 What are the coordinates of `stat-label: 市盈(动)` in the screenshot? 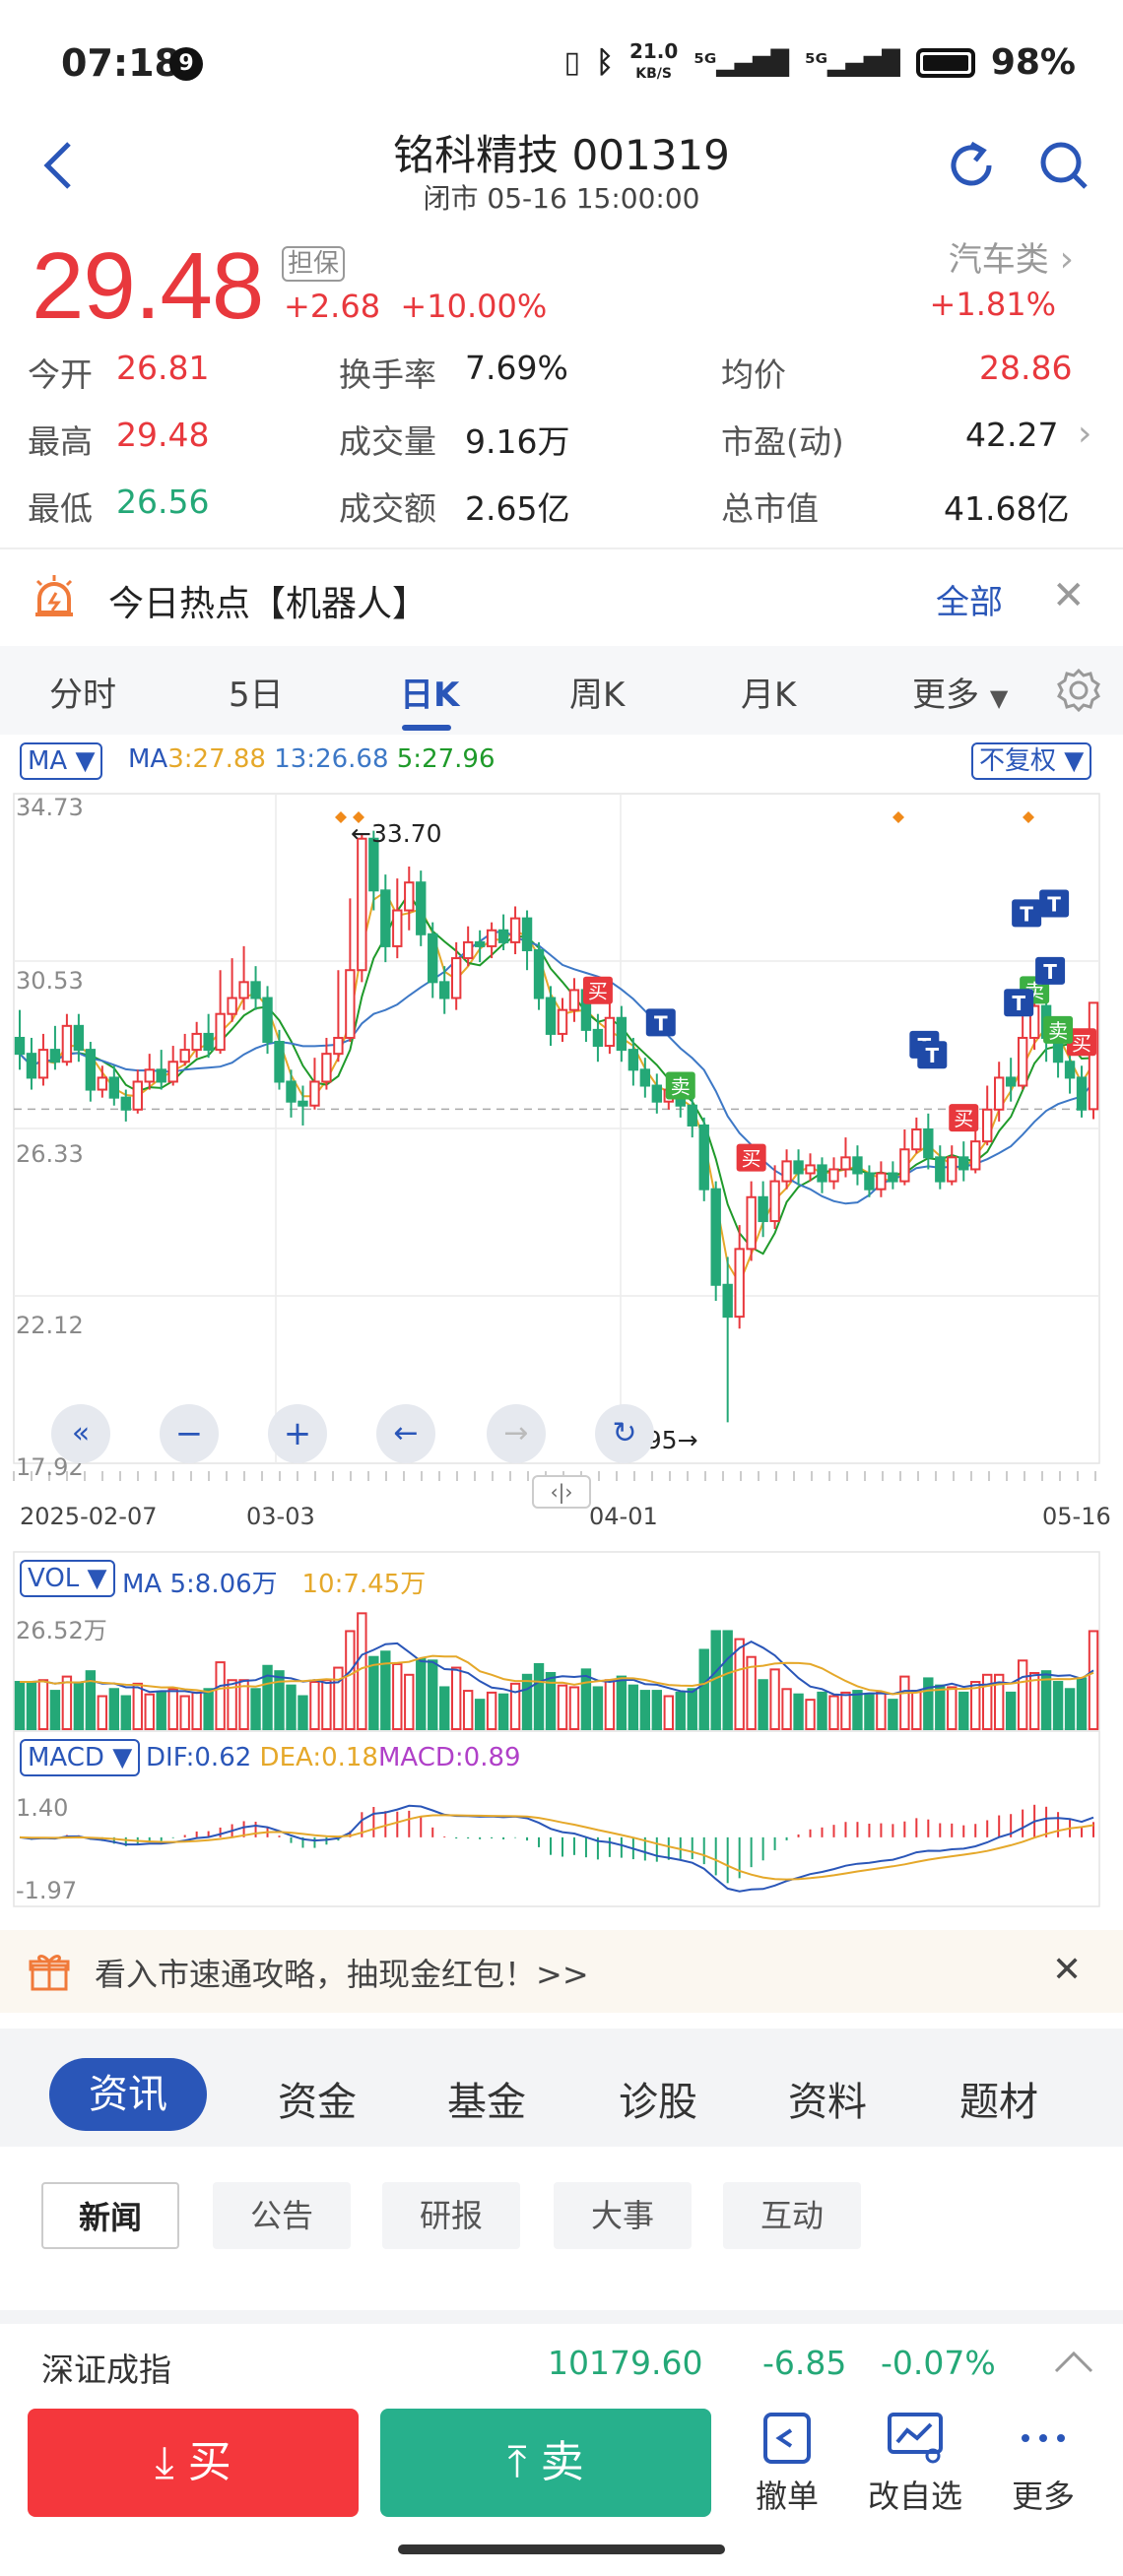 It's located at (782, 441).